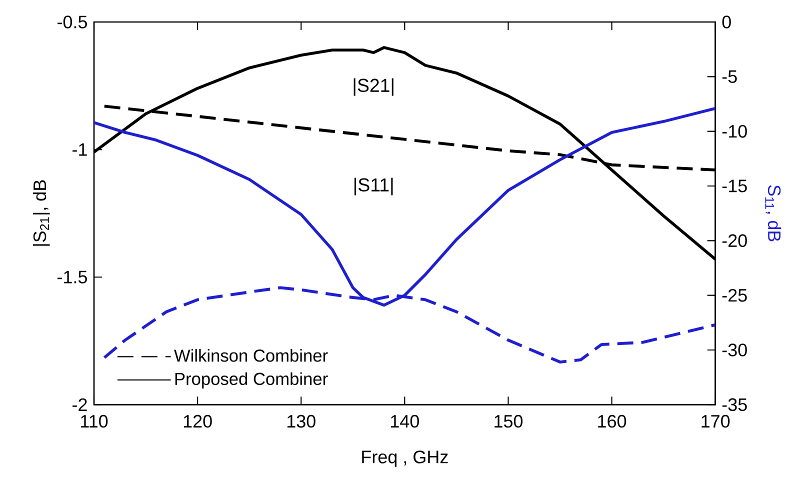 The image size is (812, 494). What do you see at coordinates (405, 458) in the screenshot?
I see `x-axis-title: Freq , GHz` at bounding box center [405, 458].